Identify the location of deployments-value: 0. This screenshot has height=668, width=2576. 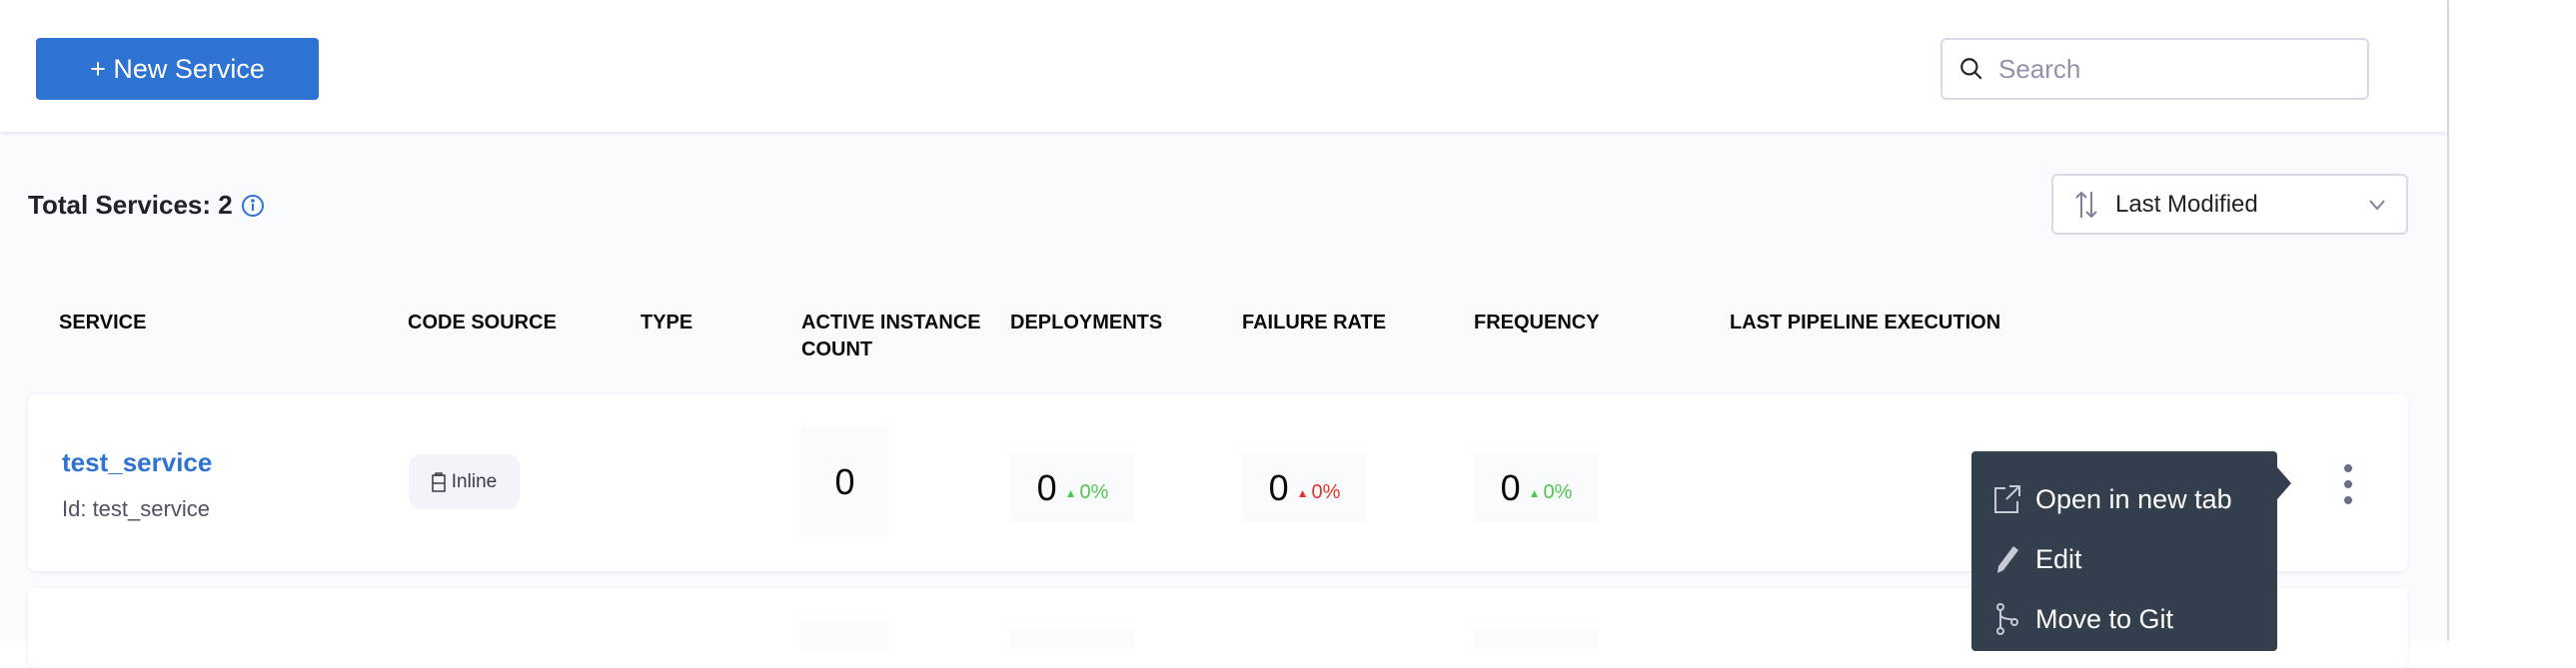
(1046, 487).